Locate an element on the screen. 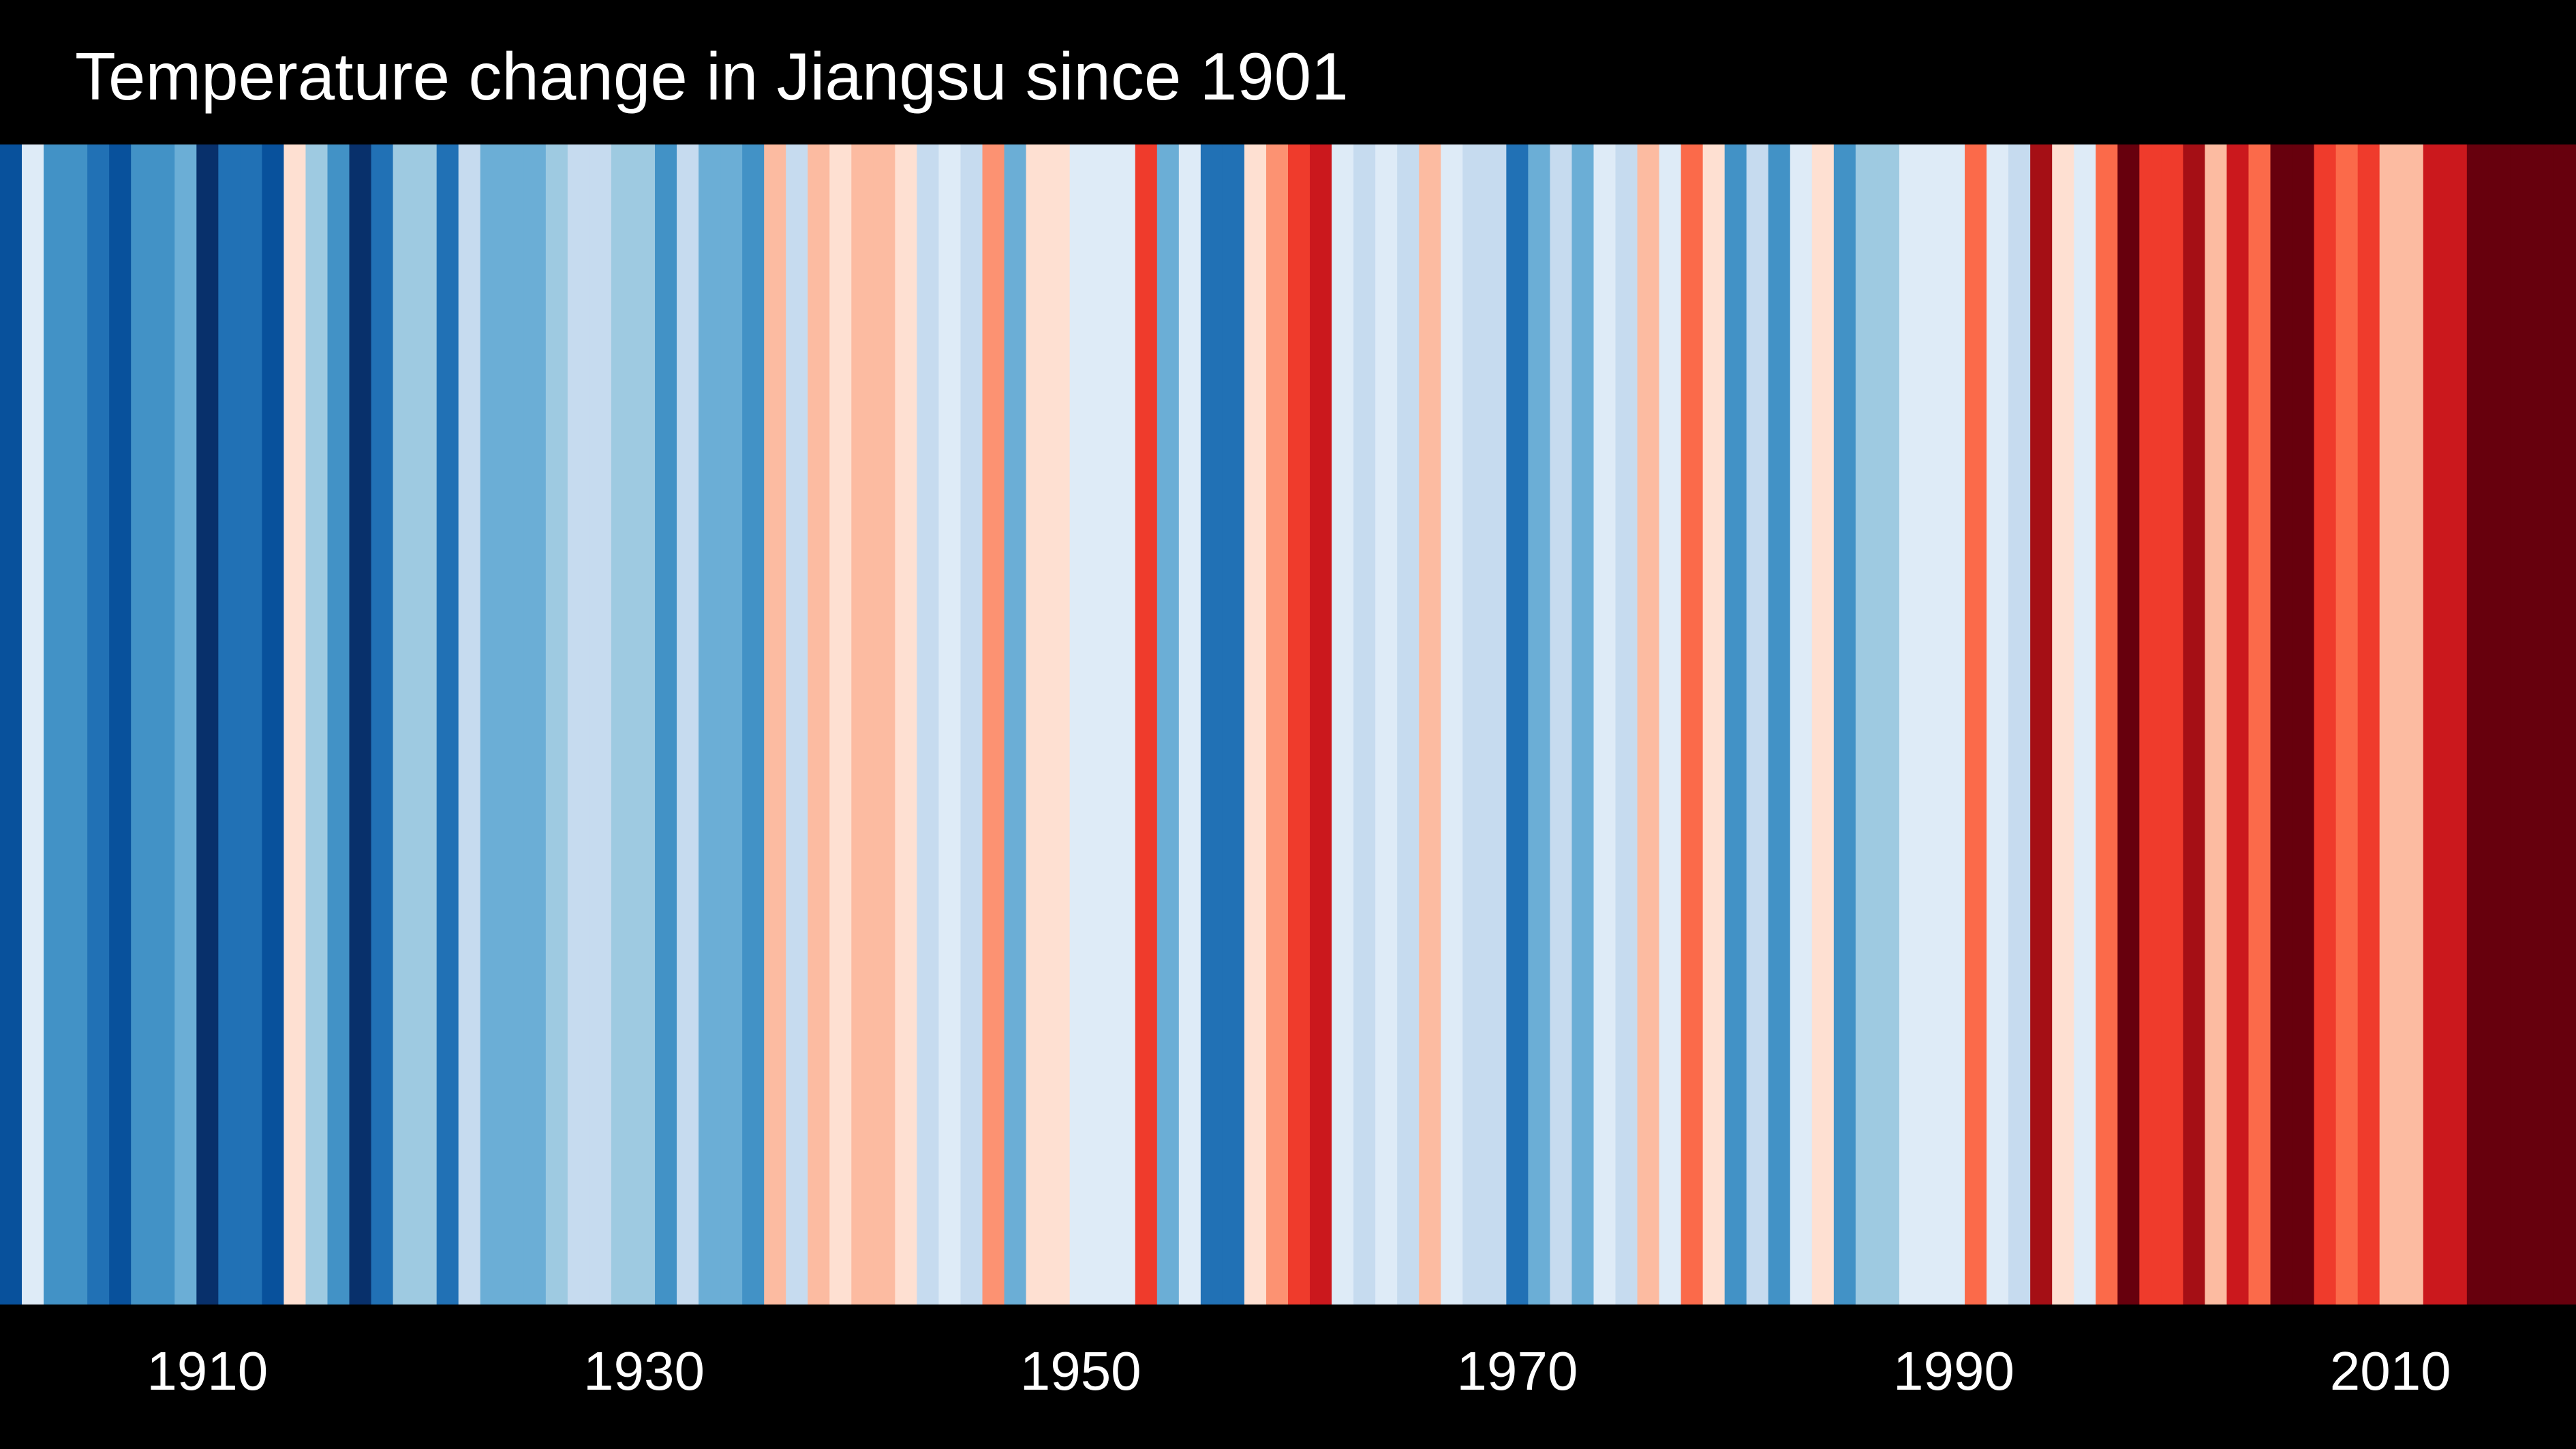 The width and height of the screenshot is (2576, 1449). stripe-1982 is located at coordinates (1779, 724).